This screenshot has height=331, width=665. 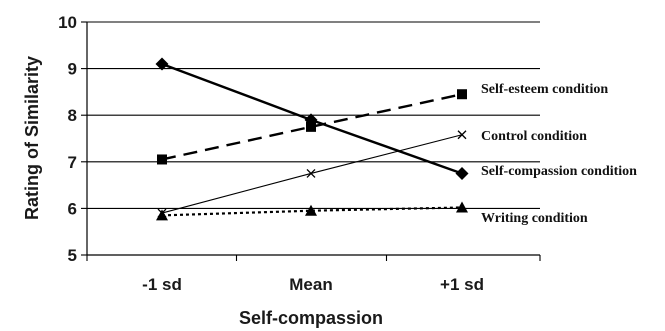 I want to click on y-tick-label: 9, so click(x=72, y=69).